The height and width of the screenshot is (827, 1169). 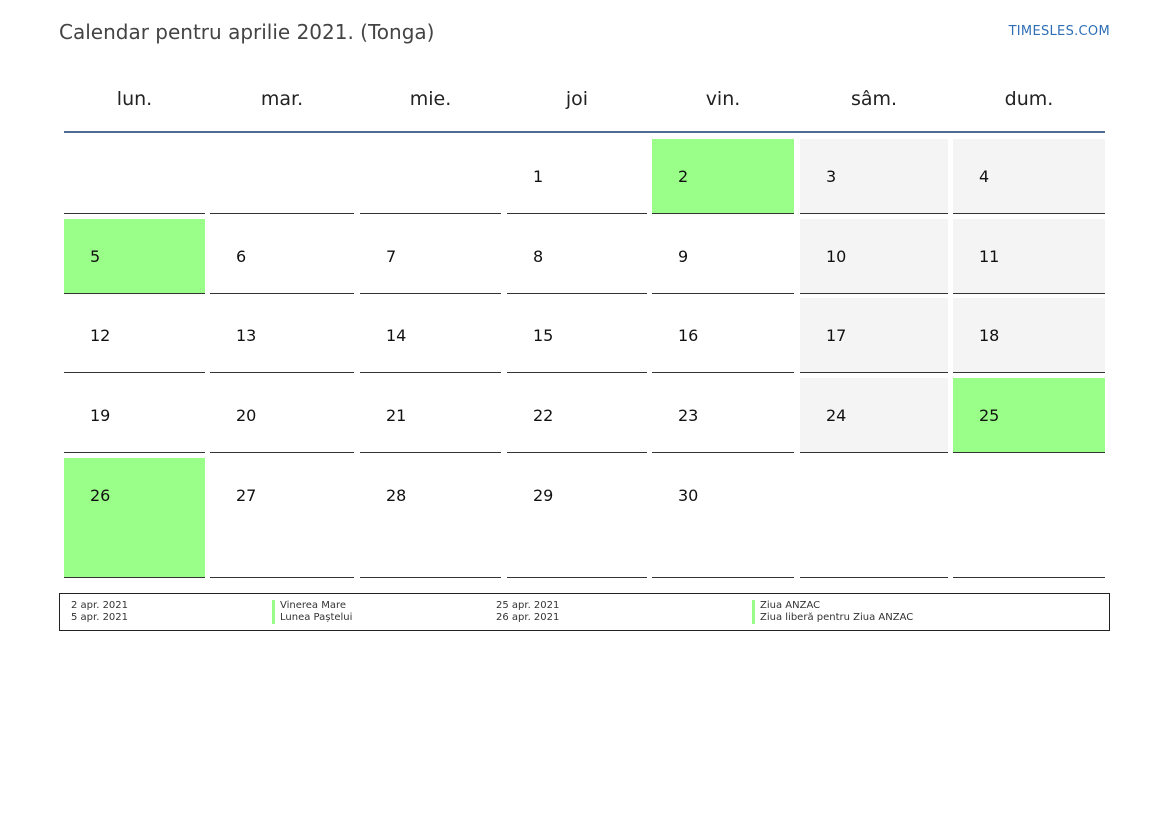 What do you see at coordinates (391, 256) in the screenshot?
I see `day-number: 7` at bounding box center [391, 256].